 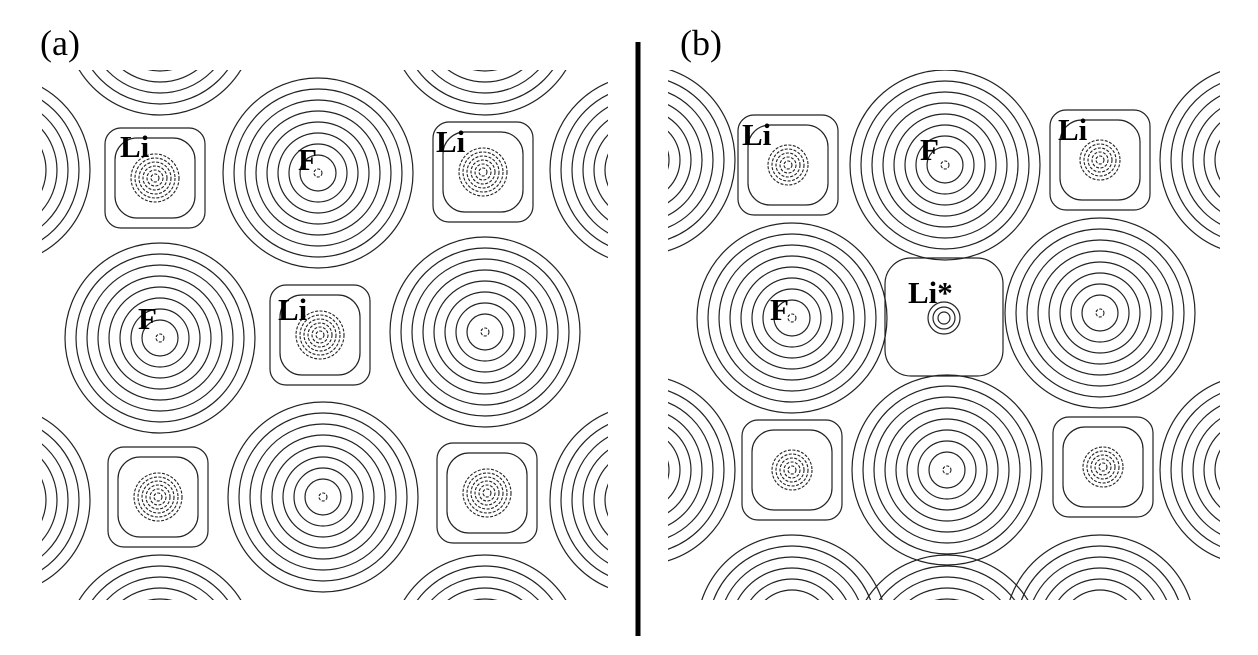 I want to click on panel-a-li-site-1-square-outer, so click(x=483, y=172).